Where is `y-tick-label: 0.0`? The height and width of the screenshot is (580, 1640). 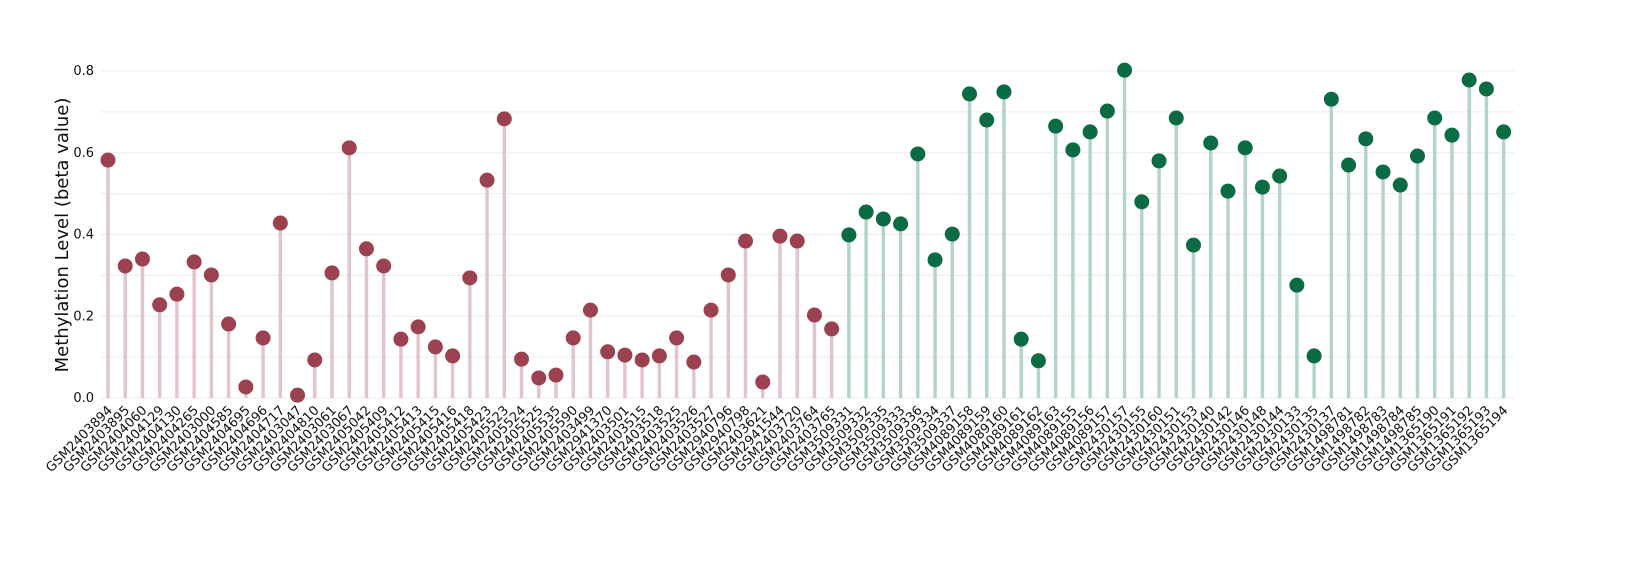
y-tick-label: 0.0 is located at coordinates (83, 398).